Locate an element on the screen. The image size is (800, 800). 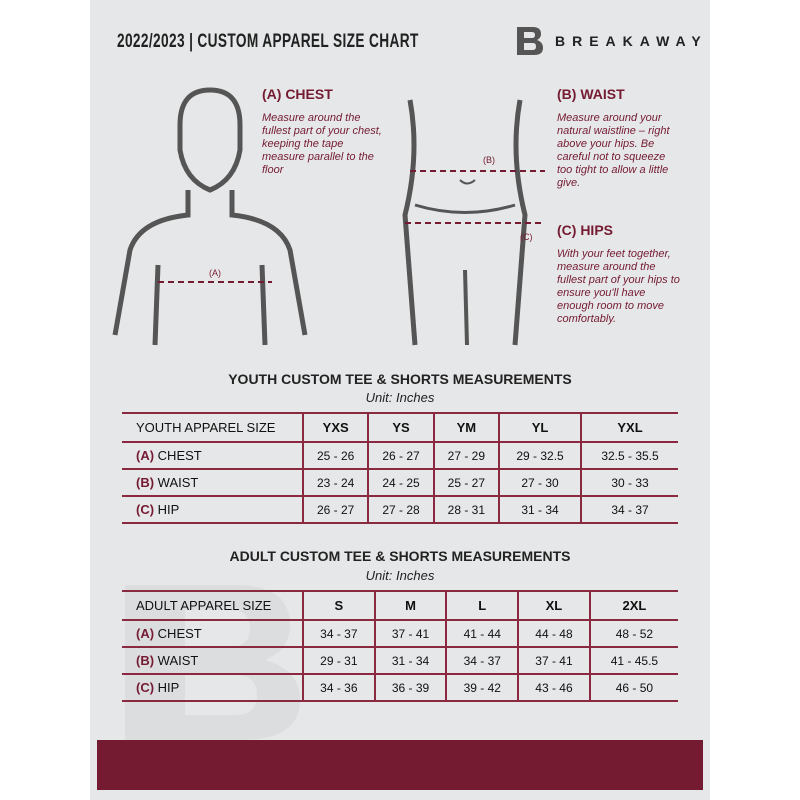
size-header: YXS is located at coordinates (335, 427).